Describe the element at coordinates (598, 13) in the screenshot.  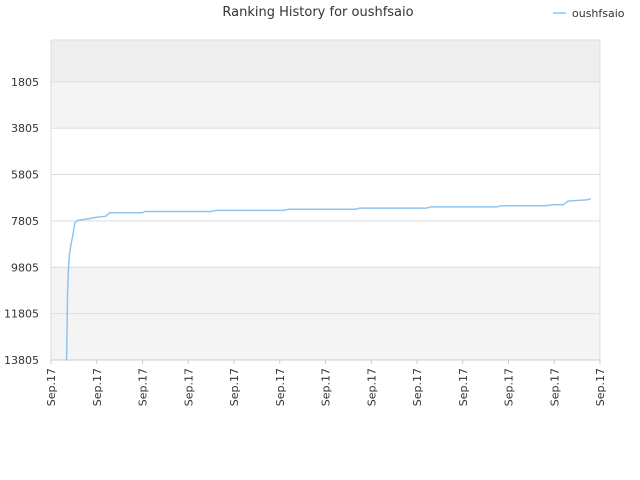
I see `legend-label: oushfsaio` at that location.